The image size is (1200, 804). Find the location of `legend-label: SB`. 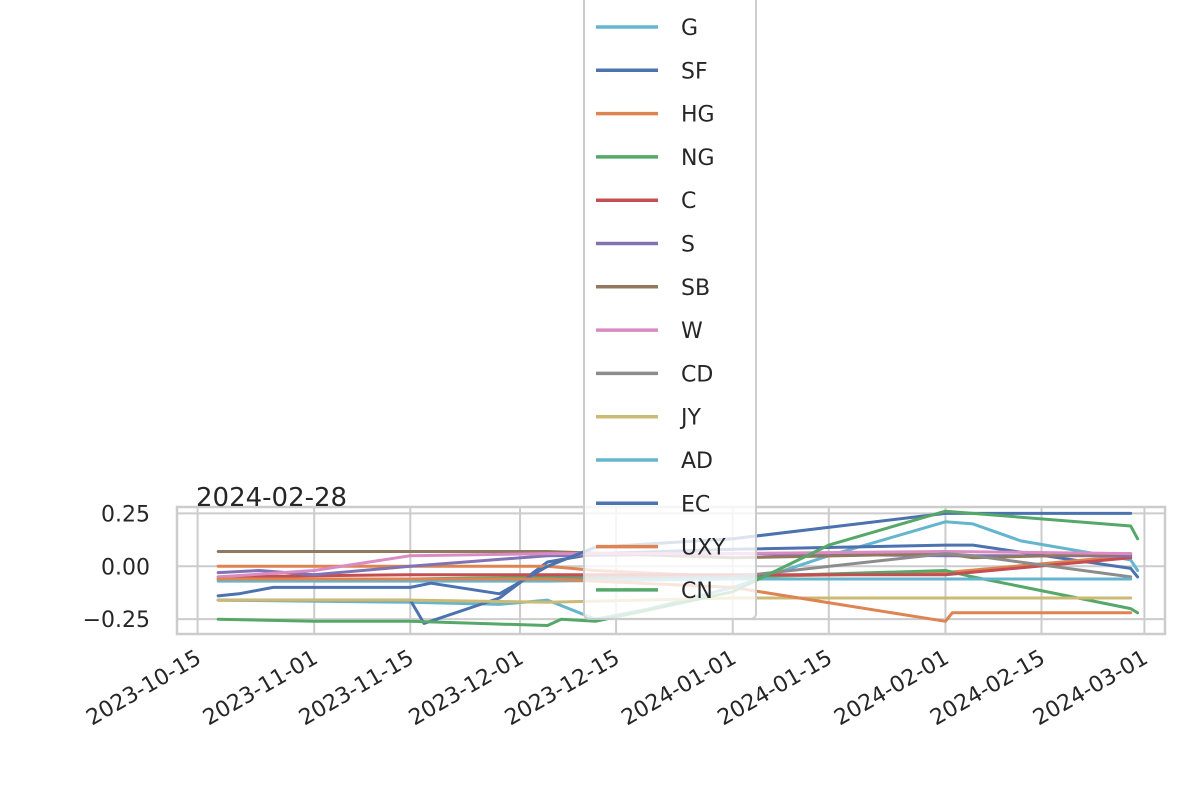

legend-label: SB is located at coordinates (695, 288).